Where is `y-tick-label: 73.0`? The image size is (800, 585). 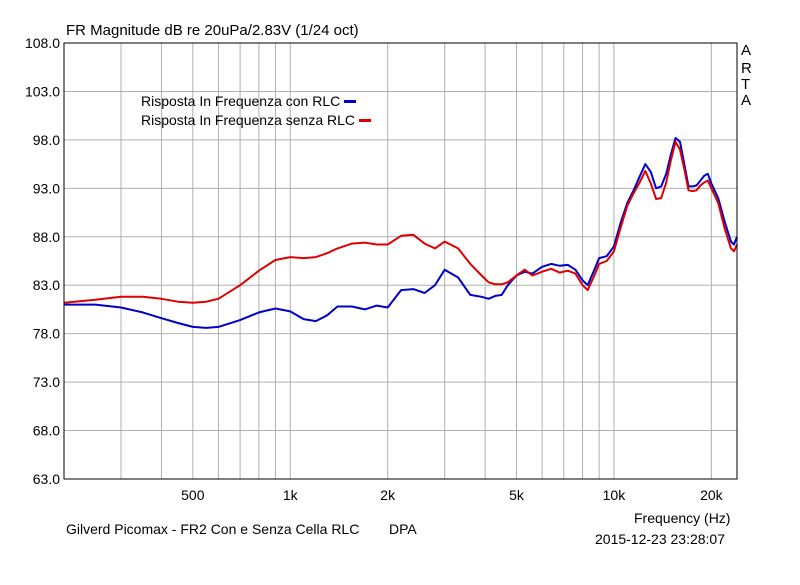 y-tick-label: 73.0 is located at coordinates (46, 382).